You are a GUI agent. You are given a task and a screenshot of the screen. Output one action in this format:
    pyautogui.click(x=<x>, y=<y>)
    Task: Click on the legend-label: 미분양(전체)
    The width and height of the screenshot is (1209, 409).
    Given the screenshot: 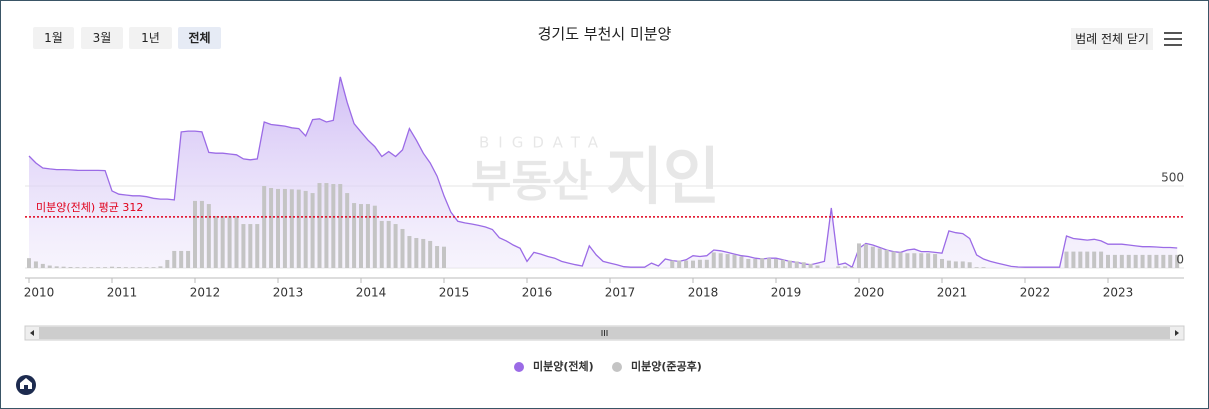 What is the action you would take?
    pyautogui.click(x=563, y=366)
    